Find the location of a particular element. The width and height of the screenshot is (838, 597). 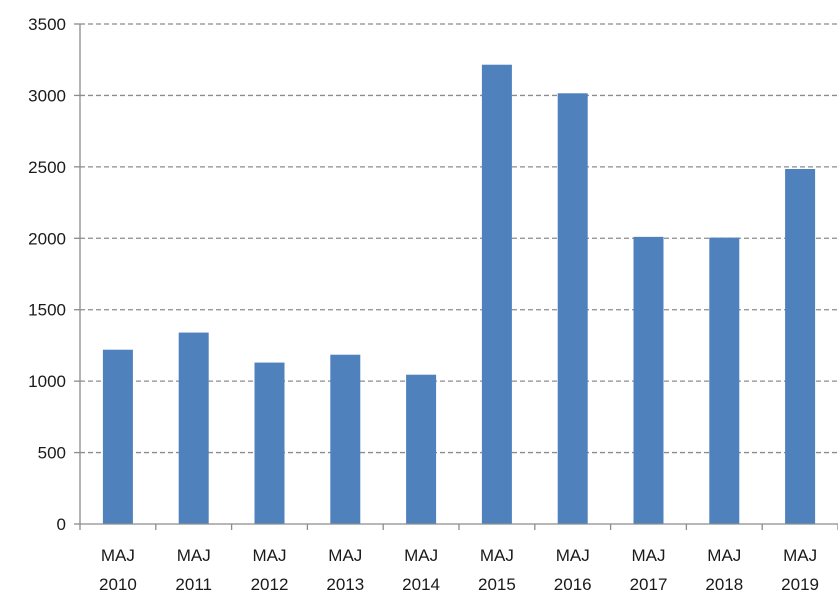

y-tick-label-2500: 2500 is located at coordinates (47, 167).